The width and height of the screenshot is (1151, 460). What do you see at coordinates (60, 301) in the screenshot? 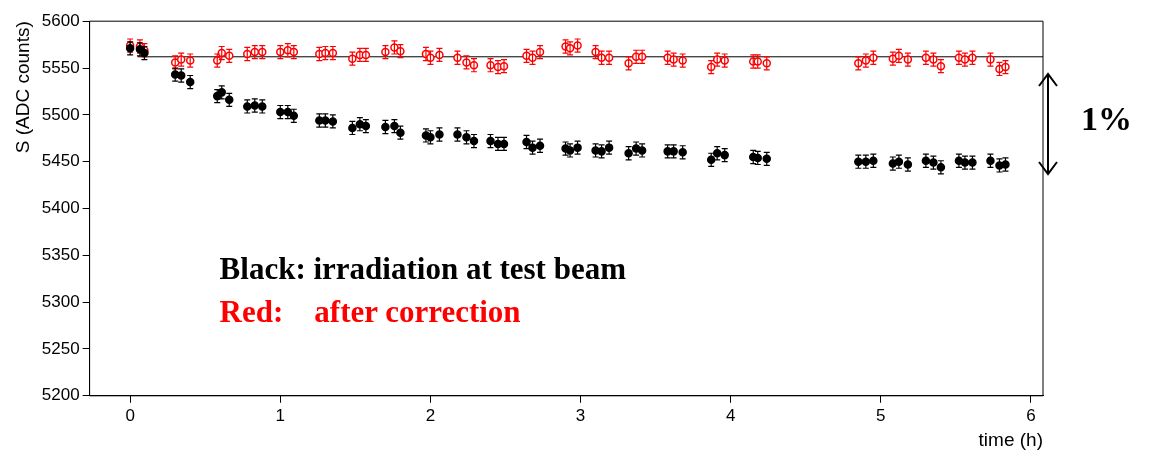
I see `y-tick-label: 5300` at bounding box center [60, 301].